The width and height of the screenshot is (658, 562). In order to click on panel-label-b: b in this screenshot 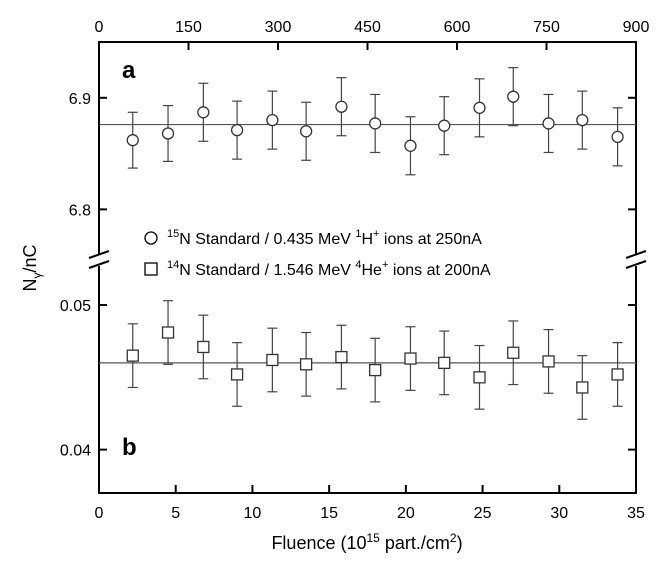, I will do `click(129, 447)`.